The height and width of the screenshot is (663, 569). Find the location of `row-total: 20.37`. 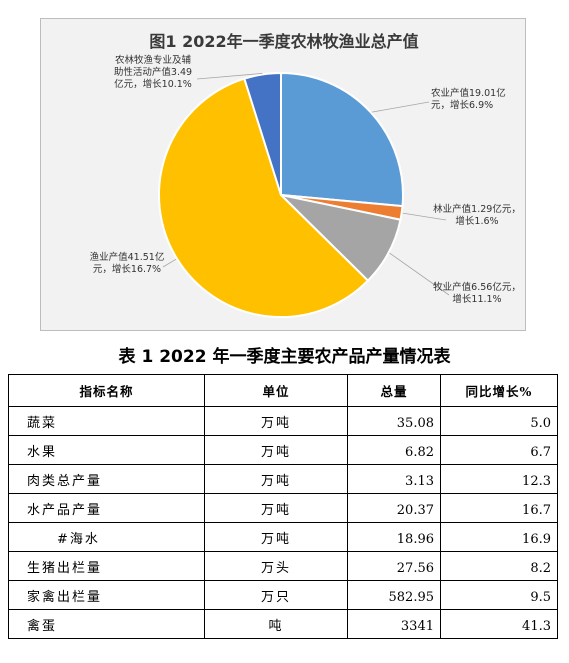

row-total: 20.37 is located at coordinates (394, 508).